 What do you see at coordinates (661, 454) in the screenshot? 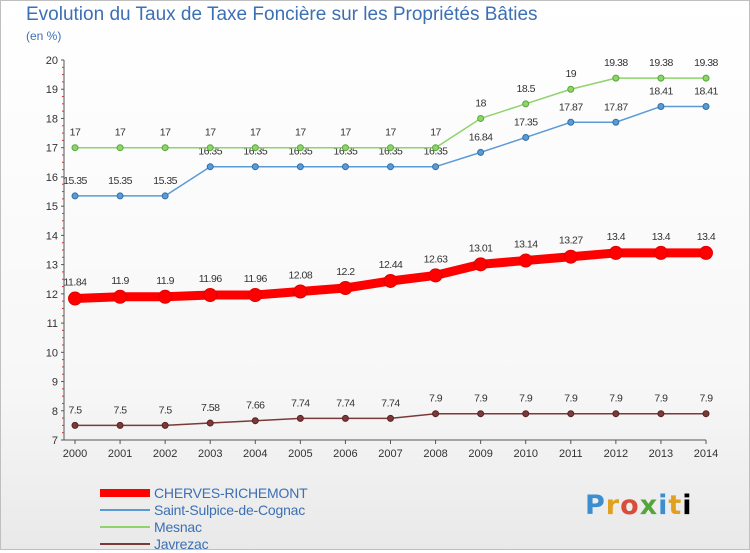
I see `x-tick-label: 2013` at bounding box center [661, 454].